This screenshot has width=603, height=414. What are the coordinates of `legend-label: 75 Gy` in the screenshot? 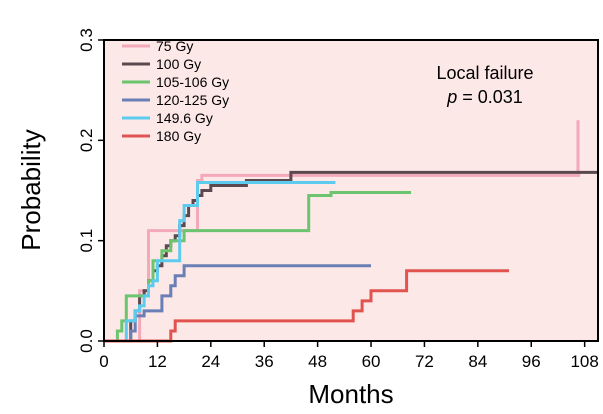 It's located at (174, 46).